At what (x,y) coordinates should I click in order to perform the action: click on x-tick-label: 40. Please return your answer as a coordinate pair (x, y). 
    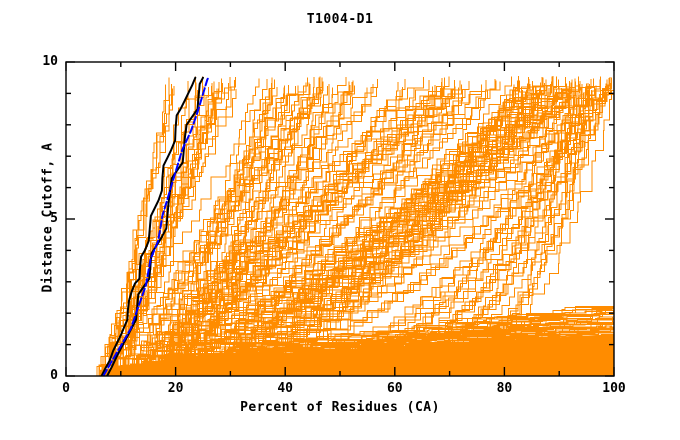
    Looking at the image, I should click on (285, 388).